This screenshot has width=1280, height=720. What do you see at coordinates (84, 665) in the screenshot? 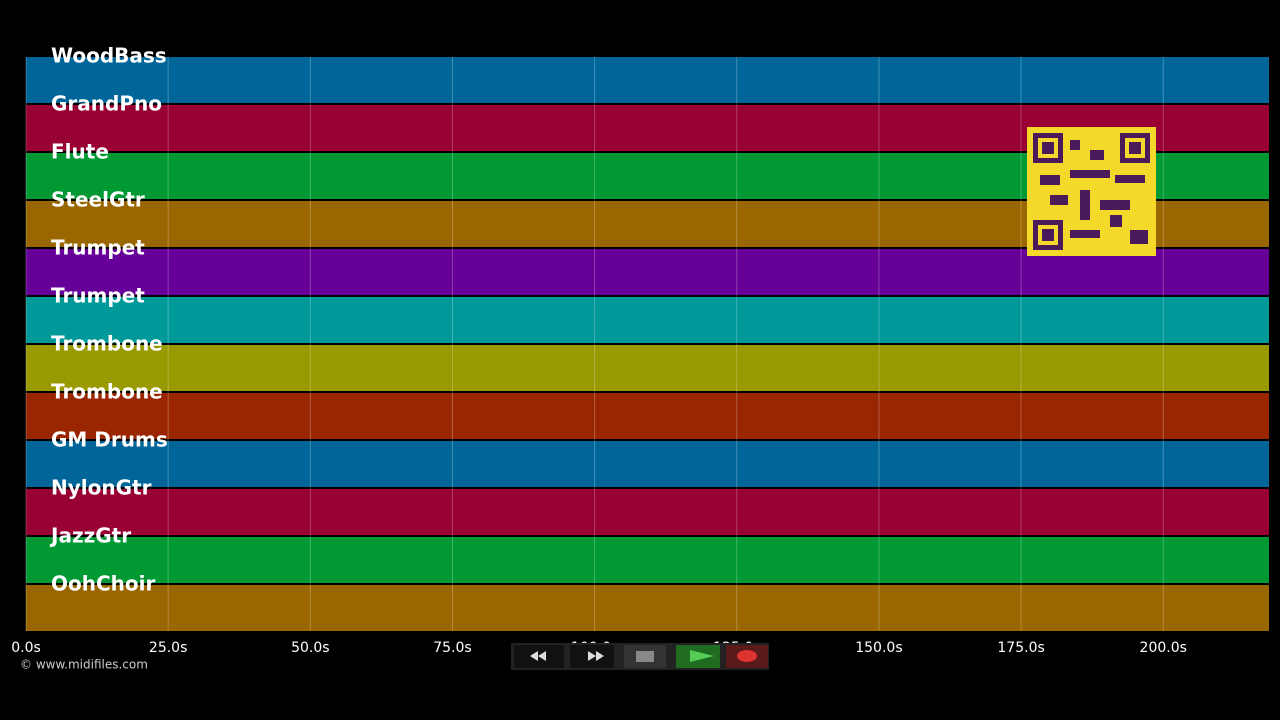
I see `copyright: © www.midifiles.com` at bounding box center [84, 665].